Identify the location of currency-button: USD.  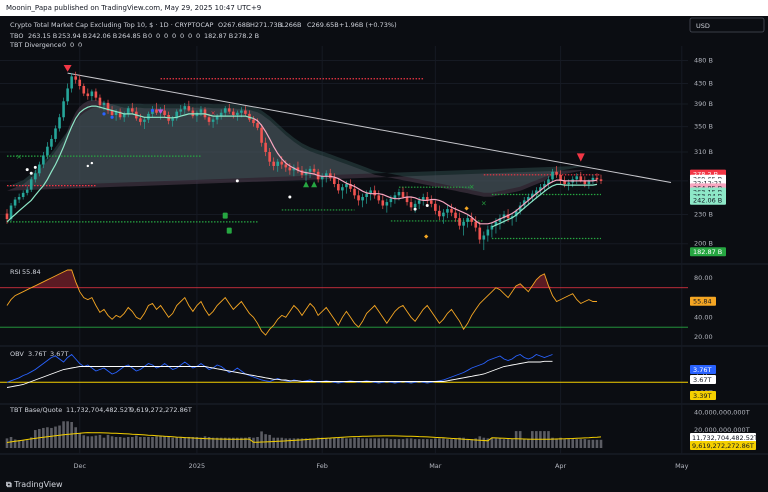
(727, 25).